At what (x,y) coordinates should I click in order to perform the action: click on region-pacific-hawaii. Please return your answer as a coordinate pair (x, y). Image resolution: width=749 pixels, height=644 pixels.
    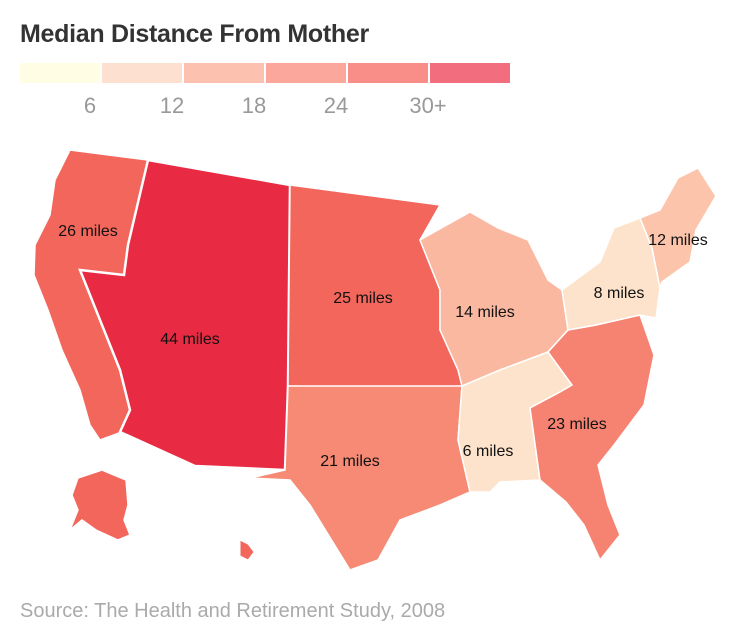
    Looking at the image, I should click on (247, 550).